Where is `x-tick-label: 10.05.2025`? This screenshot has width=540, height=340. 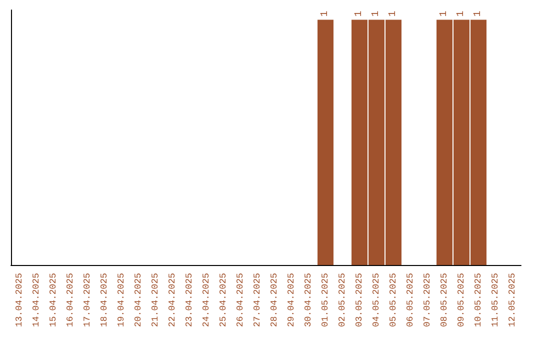
x-tick-label: 10.05.2025 is located at coordinates (479, 300).